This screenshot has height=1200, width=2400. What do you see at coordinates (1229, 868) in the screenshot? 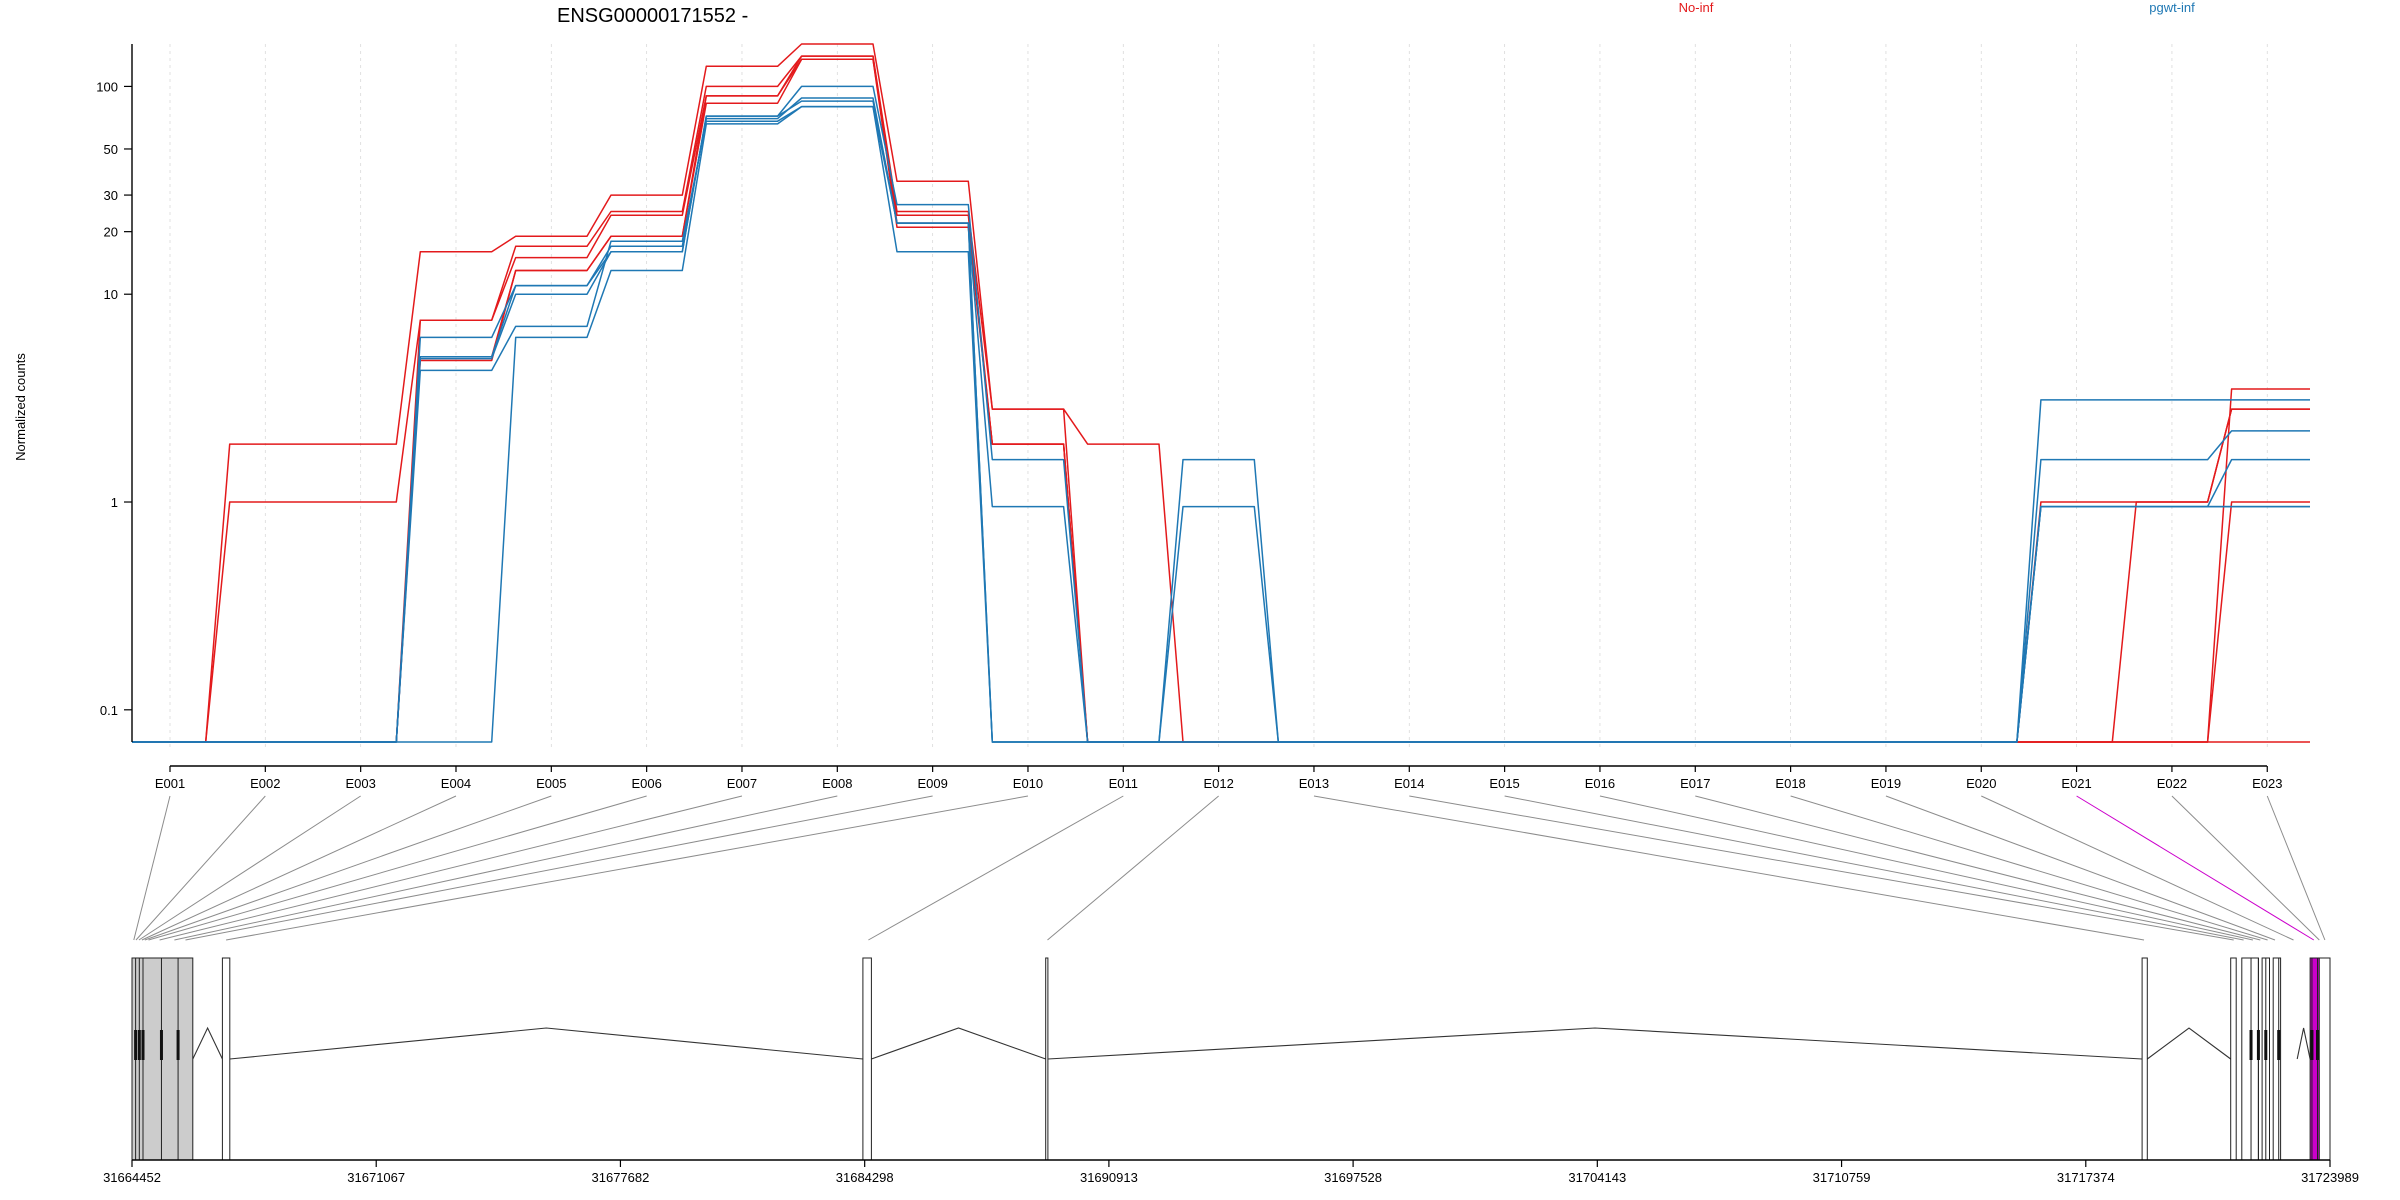
I see `exon-connector-lines` at bounding box center [1229, 868].